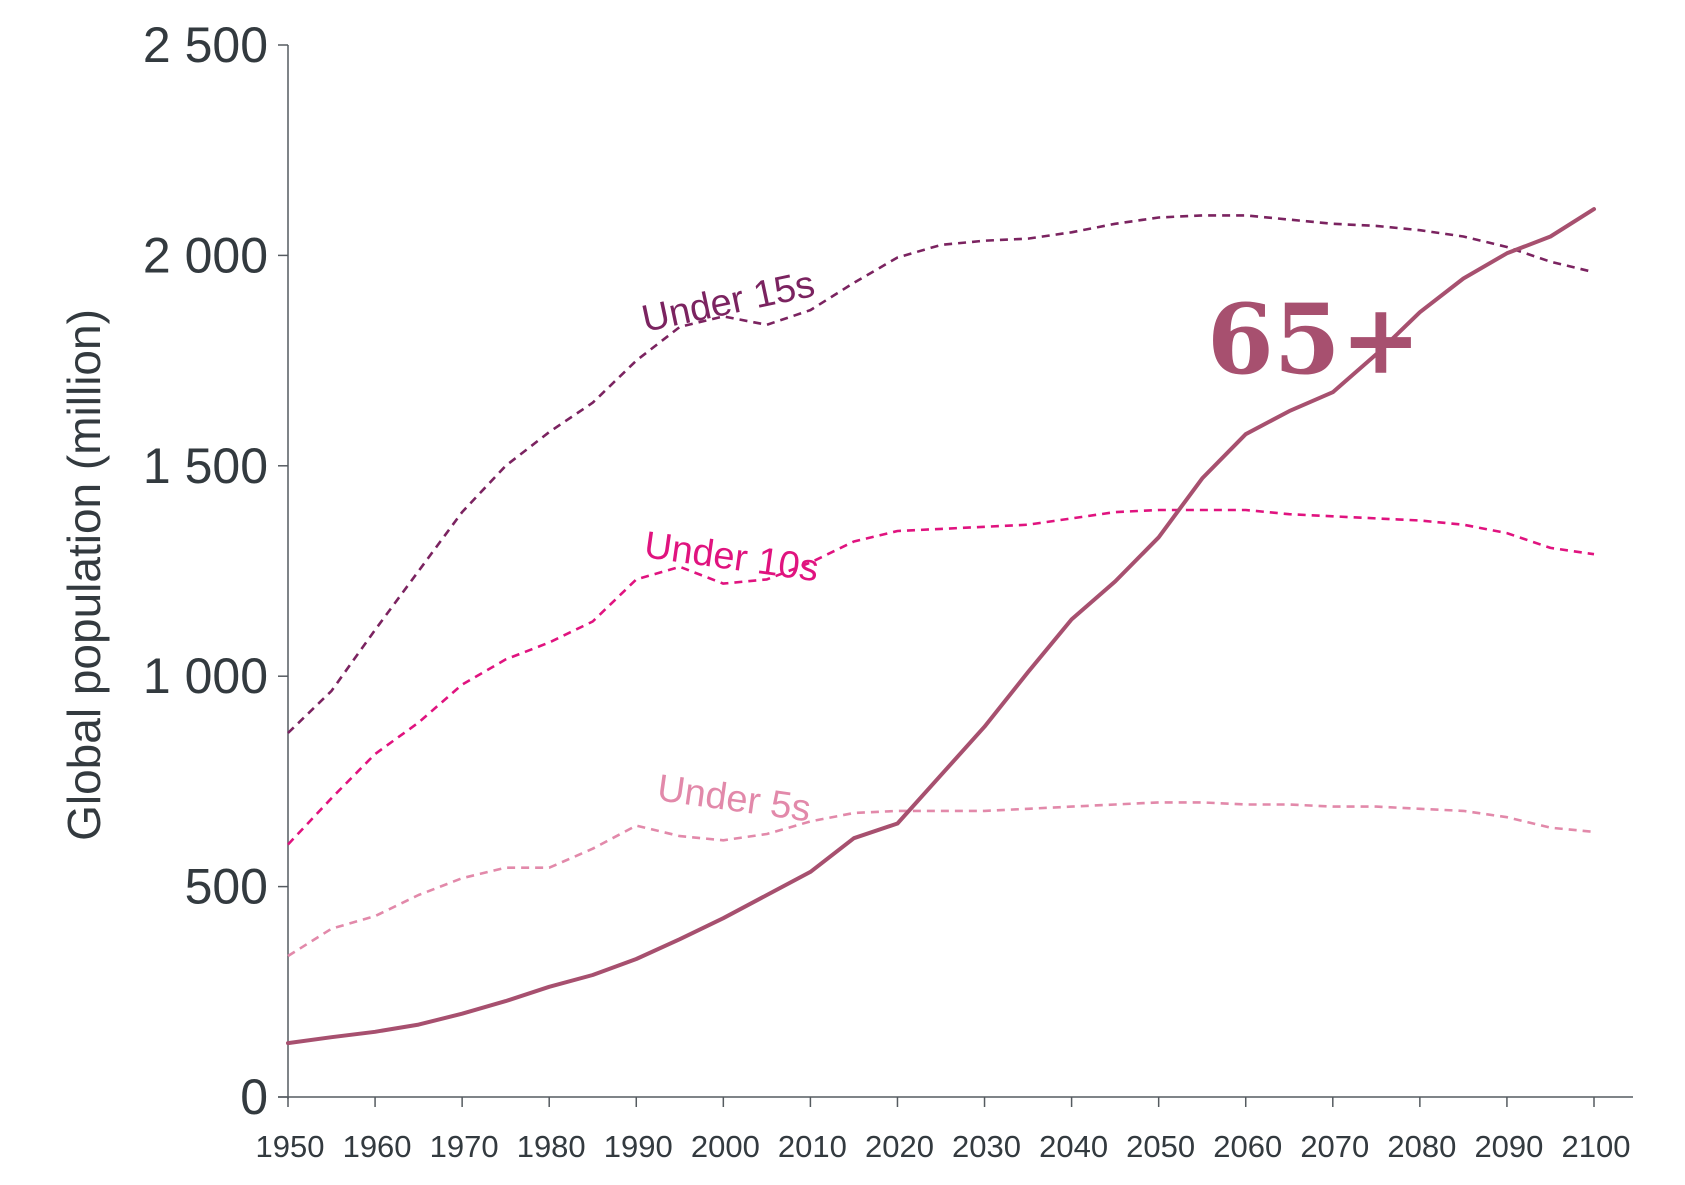 This screenshot has height=1185, width=1685. What do you see at coordinates (1073, 1146) in the screenshot?
I see `x-tick-label: 2040` at bounding box center [1073, 1146].